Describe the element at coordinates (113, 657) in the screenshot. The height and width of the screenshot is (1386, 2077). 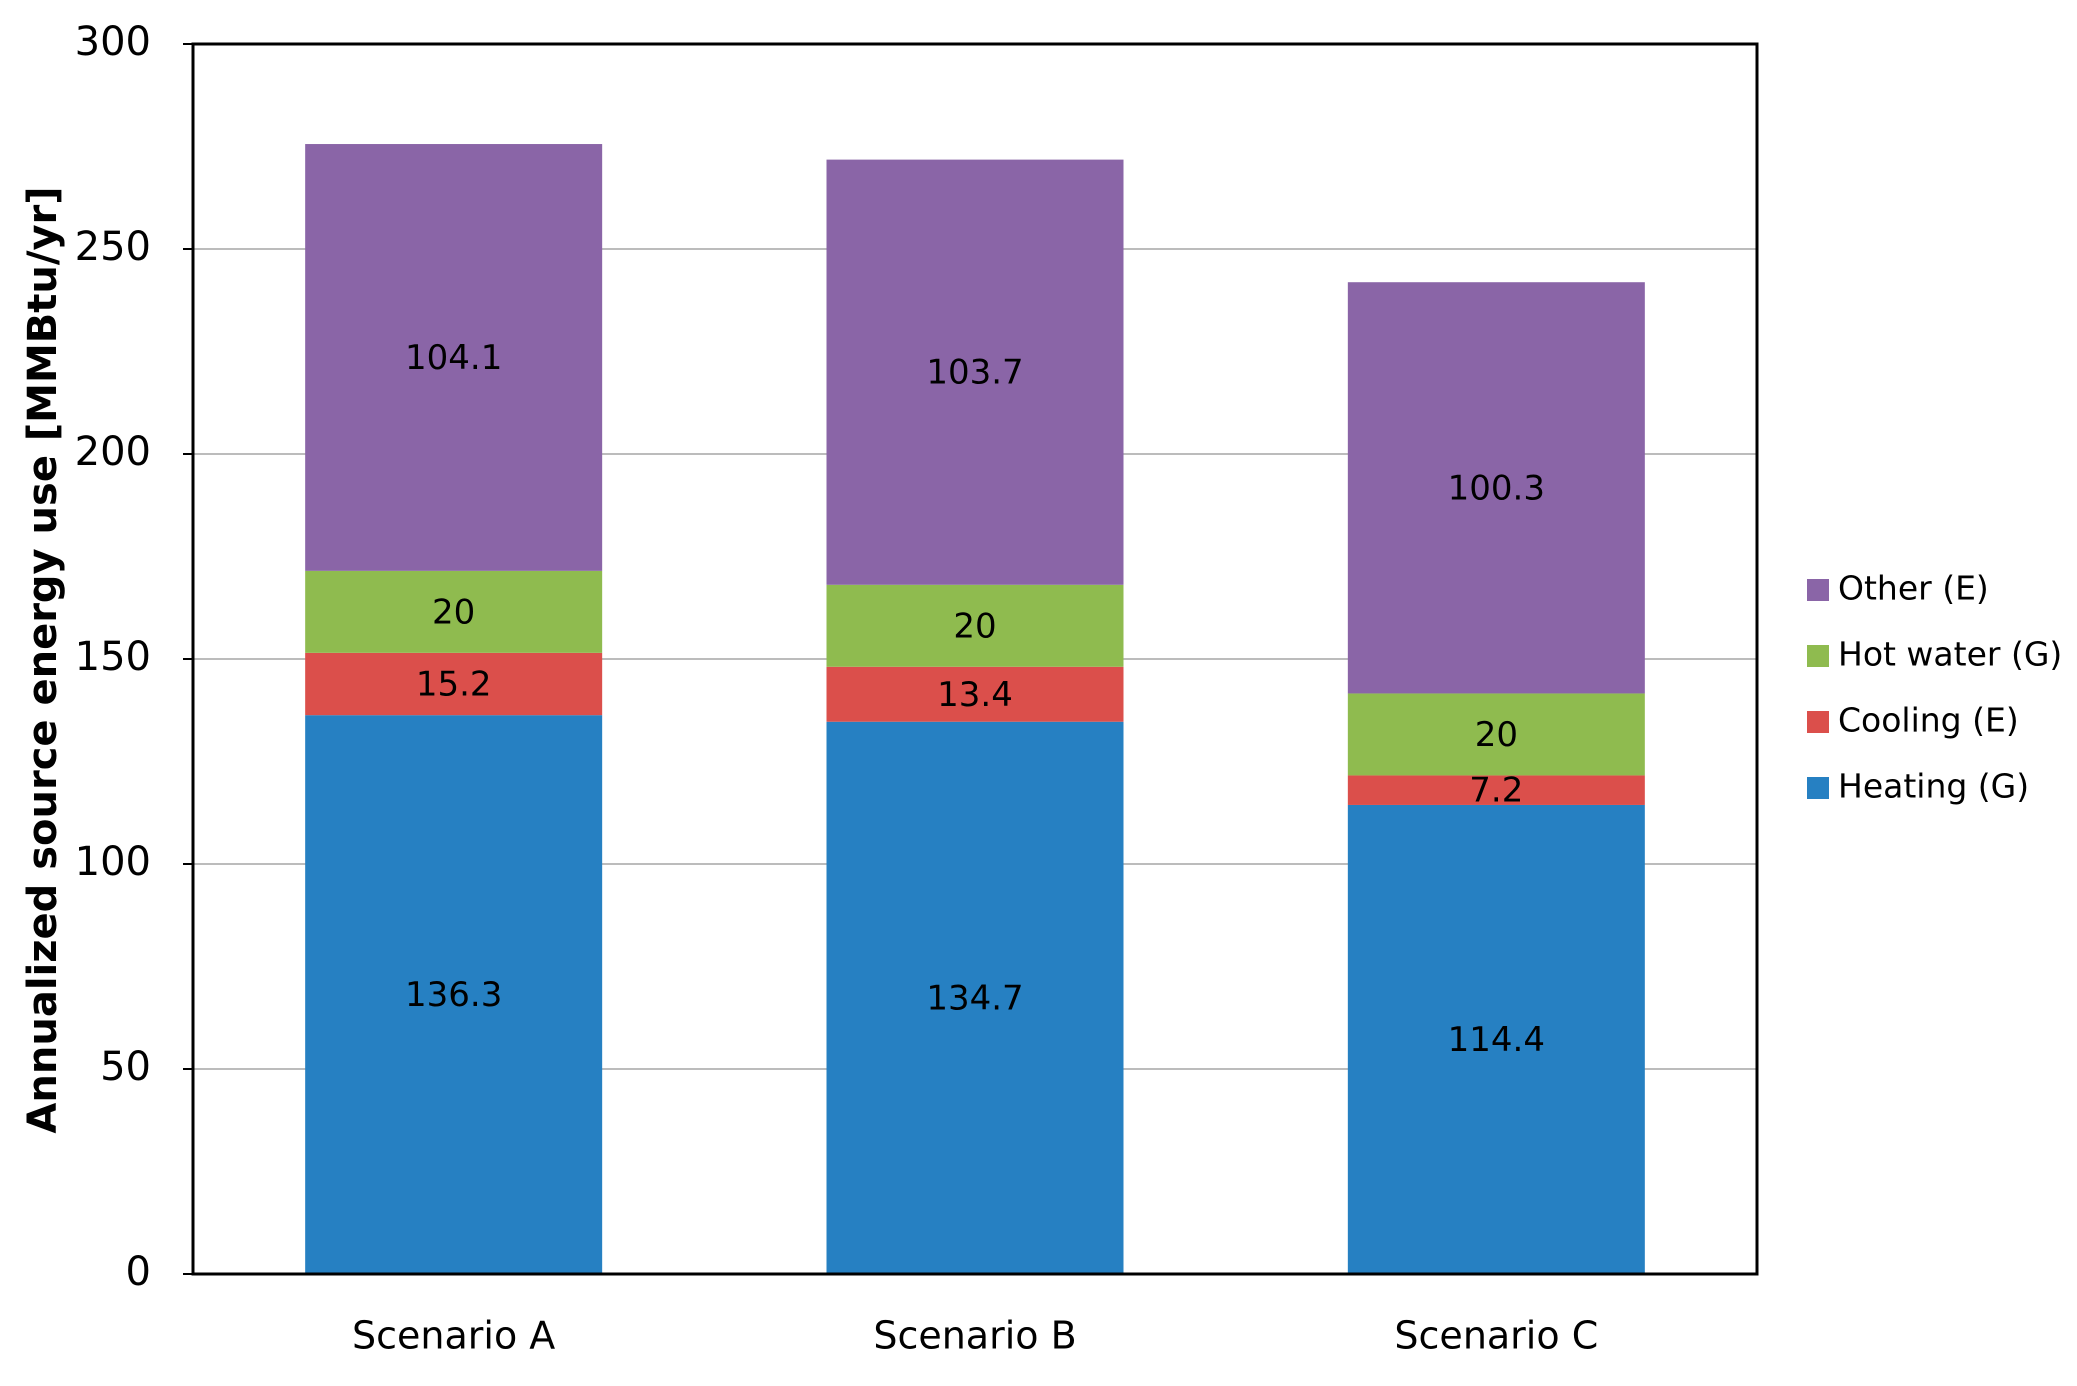
I see `y-tick-label: 150` at that location.